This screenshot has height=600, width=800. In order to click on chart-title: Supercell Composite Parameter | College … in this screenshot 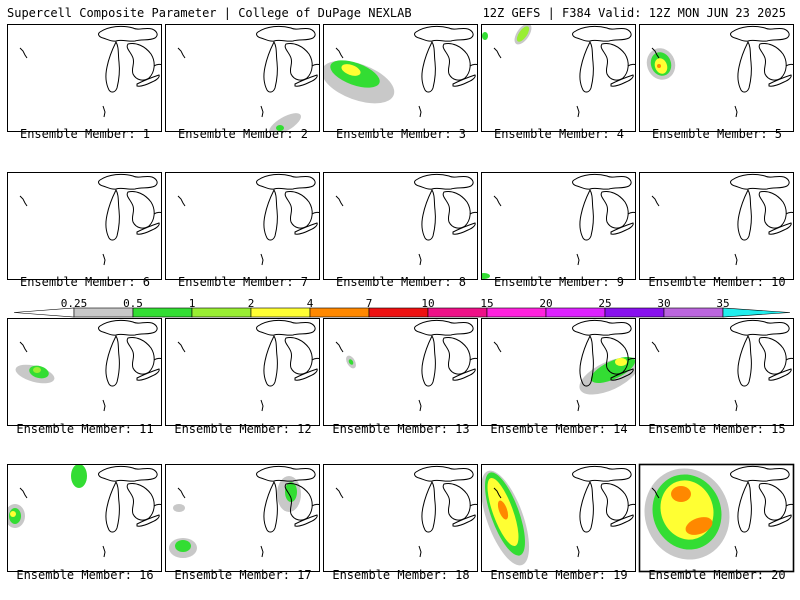, I will do `click(209, 13)`.